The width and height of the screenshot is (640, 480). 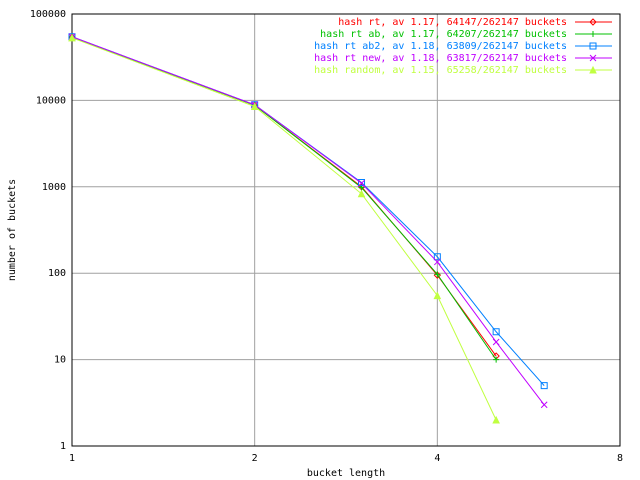 What do you see at coordinates (72, 458) in the screenshot?
I see `x-tick-label: 1` at bounding box center [72, 458].